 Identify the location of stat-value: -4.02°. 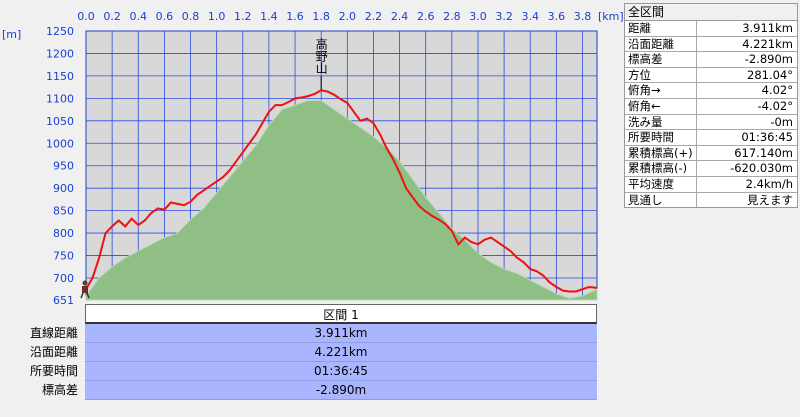
(775, 105).